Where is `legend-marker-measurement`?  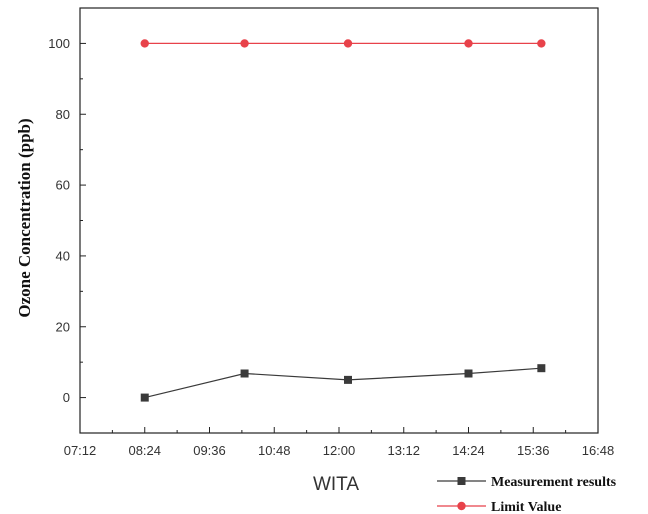
legend-marker-measurement is located at coordinates (461, 481).